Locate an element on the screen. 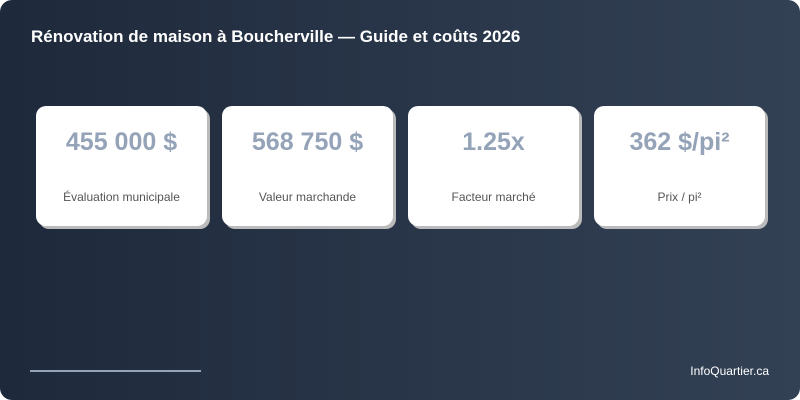 The image size is (800, 400). stat-card-evaluation: 455 000 $ Évaluation municipale is located at coordinates (121, 166).